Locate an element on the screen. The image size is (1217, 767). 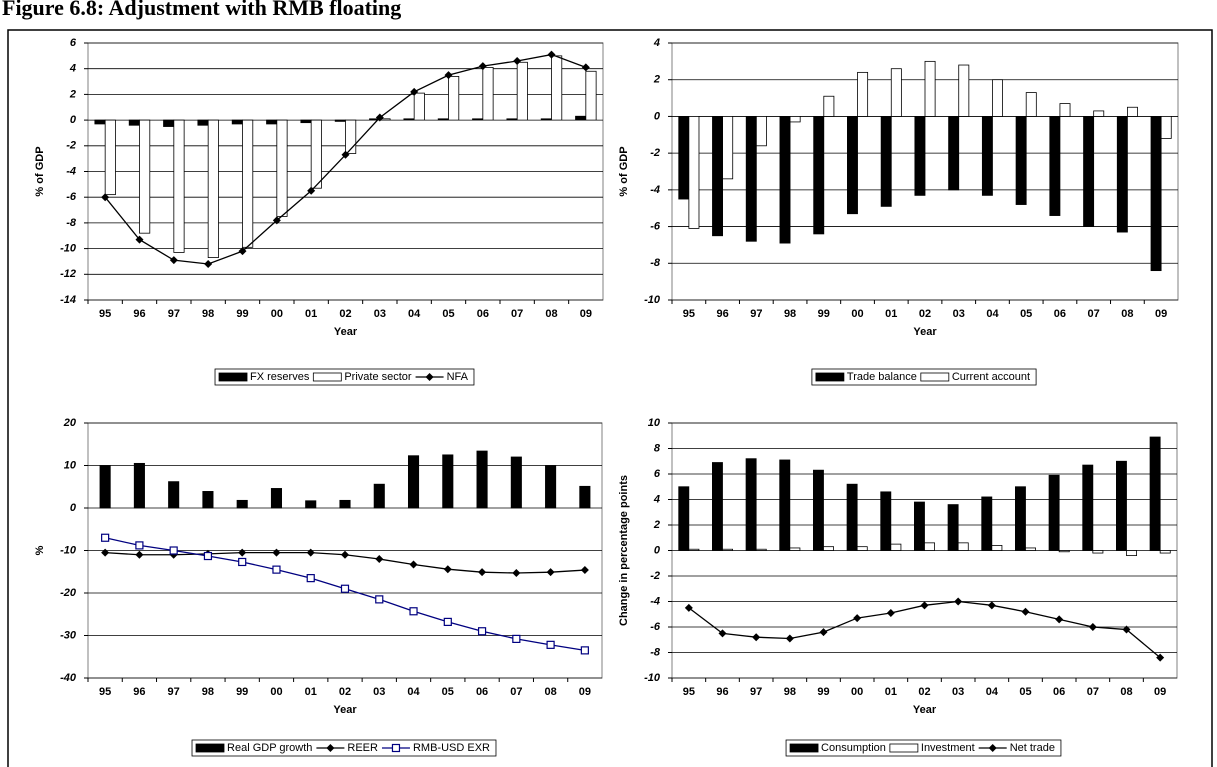
legend-label: Consumption is located at coordinates (853, 748).